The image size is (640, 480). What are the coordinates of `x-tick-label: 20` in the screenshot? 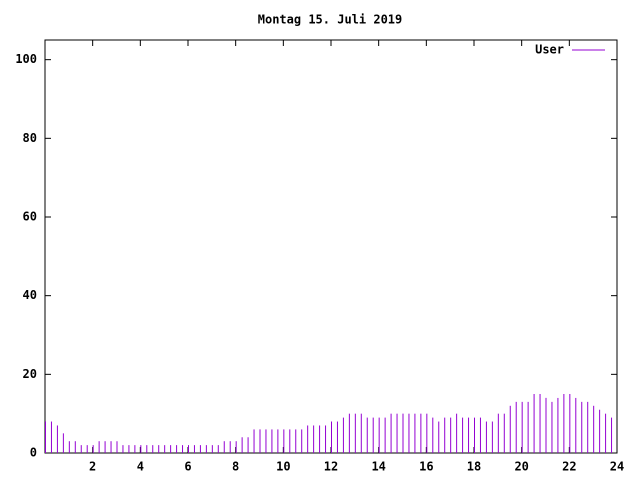 It's located at (521, 467).